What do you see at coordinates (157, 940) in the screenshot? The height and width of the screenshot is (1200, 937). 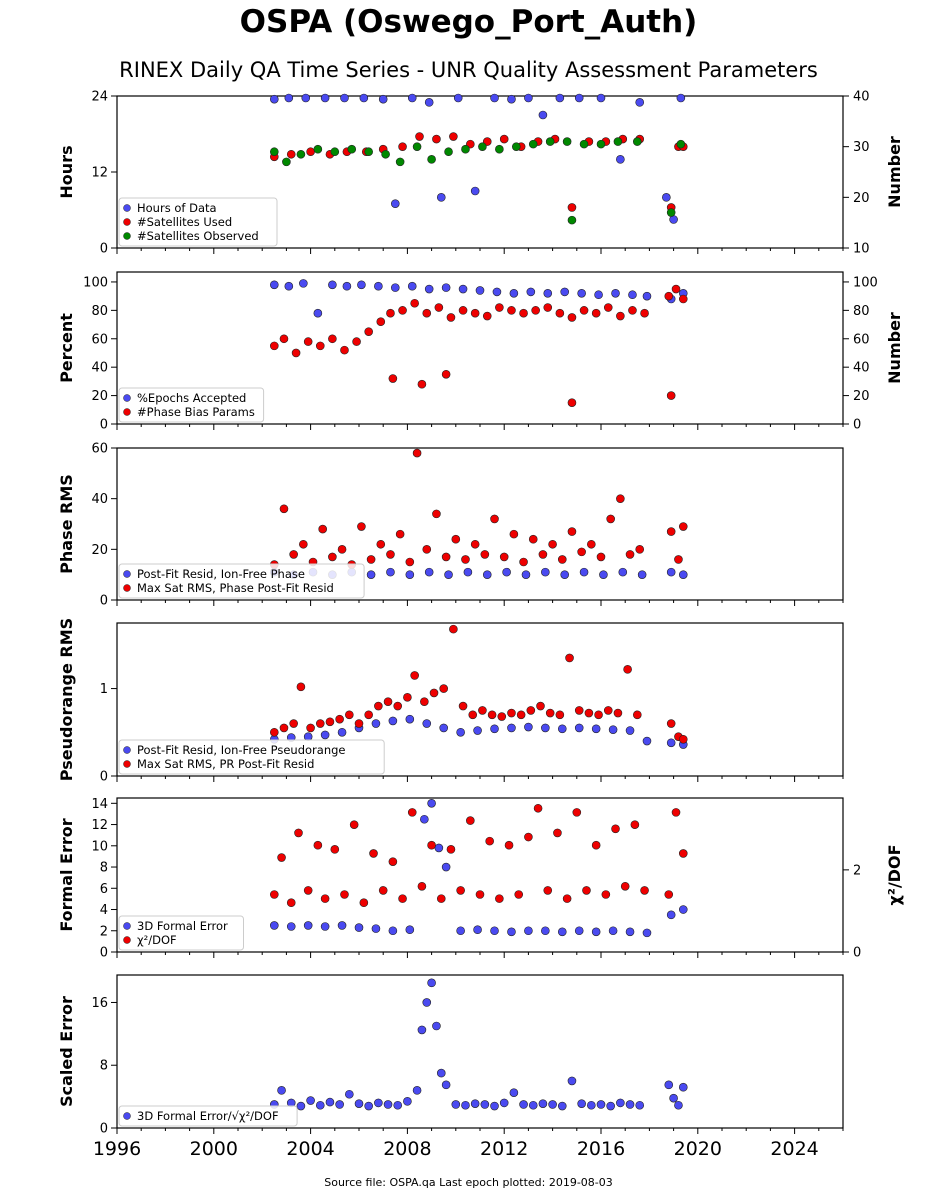 I see `legend-label: χ²/DOF` at bounding box center [157, 940].